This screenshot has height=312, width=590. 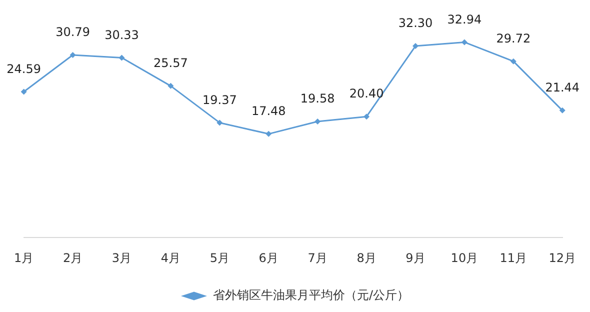 What do you see at coordinates (416, 257) in the screenshot?
I see `x-tick-label: 9月` at bounding box center [416, 257].